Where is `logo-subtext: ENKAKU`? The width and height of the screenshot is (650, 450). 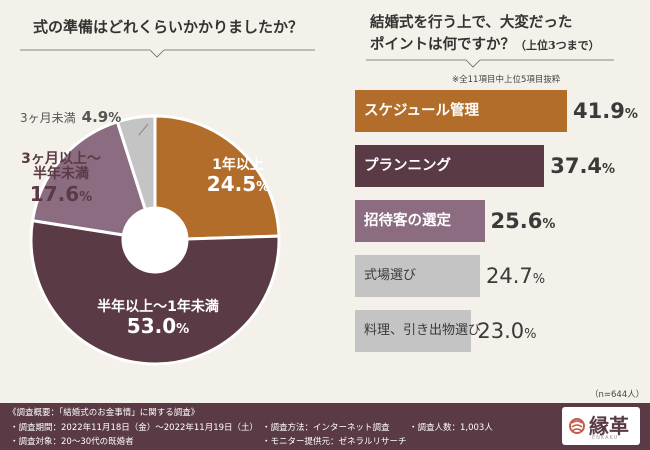 logo-subtext: ENKAKU is located at coordinates (605, 438).